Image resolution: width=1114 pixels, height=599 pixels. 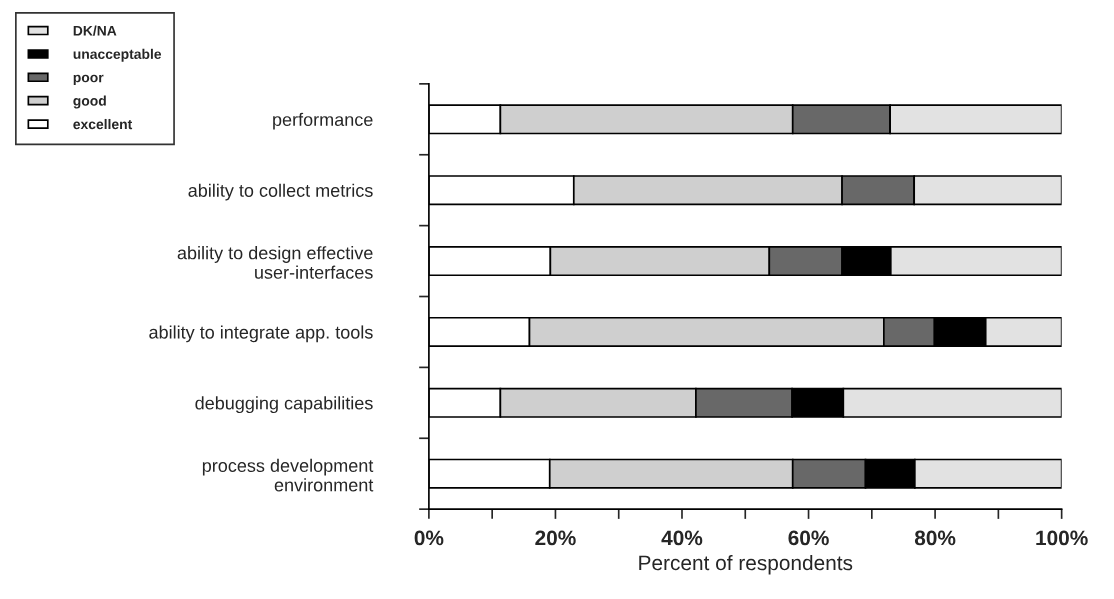 What do you see at coordinates (89, 102) in the screenshot?
I see `legend-label: good` at bounding box center [89, 102].